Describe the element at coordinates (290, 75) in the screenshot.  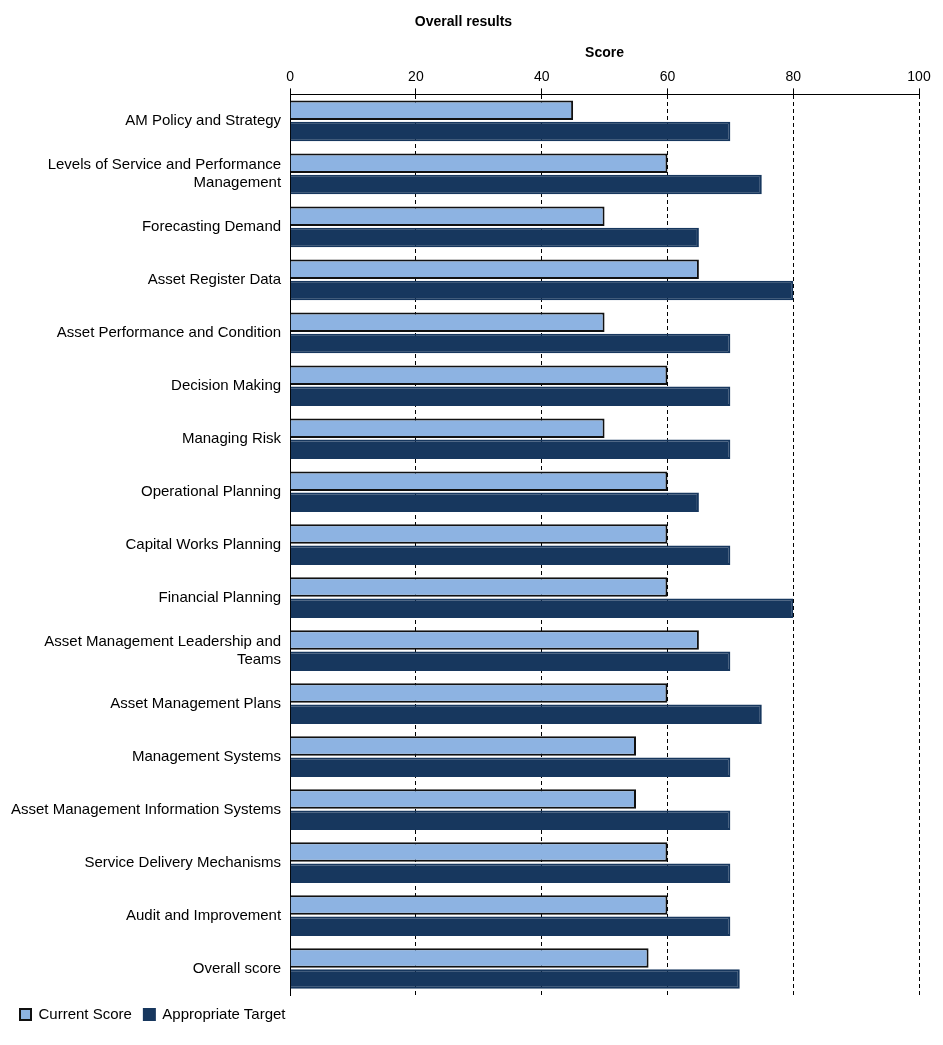
I see `x-tick-label: 0` at that location.